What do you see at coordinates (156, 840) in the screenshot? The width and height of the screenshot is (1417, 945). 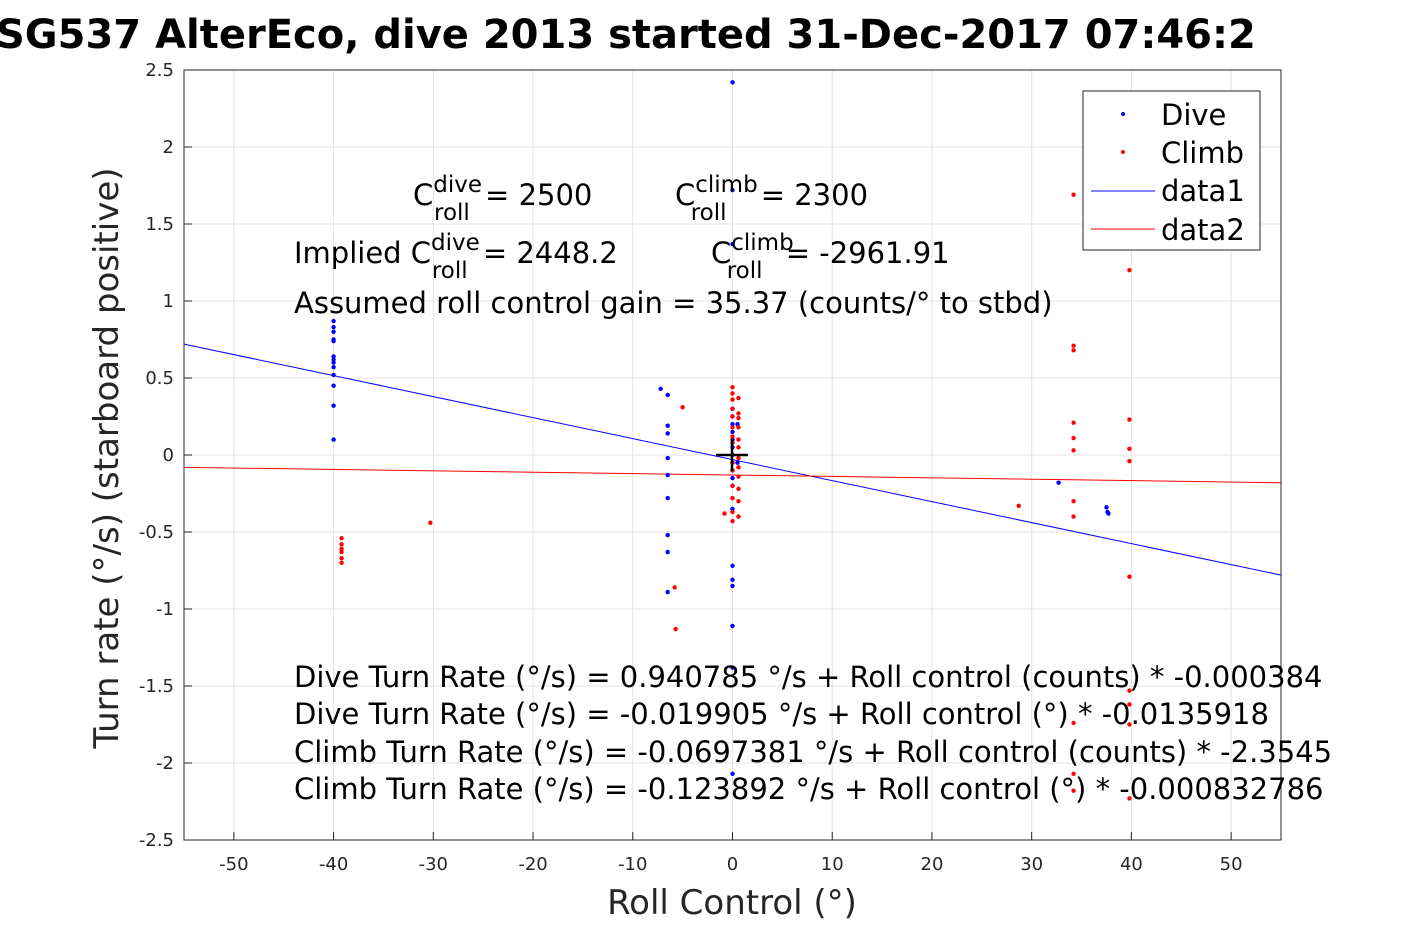 I see `y-tick-label: -2.5` at bounding box center [156, 840].